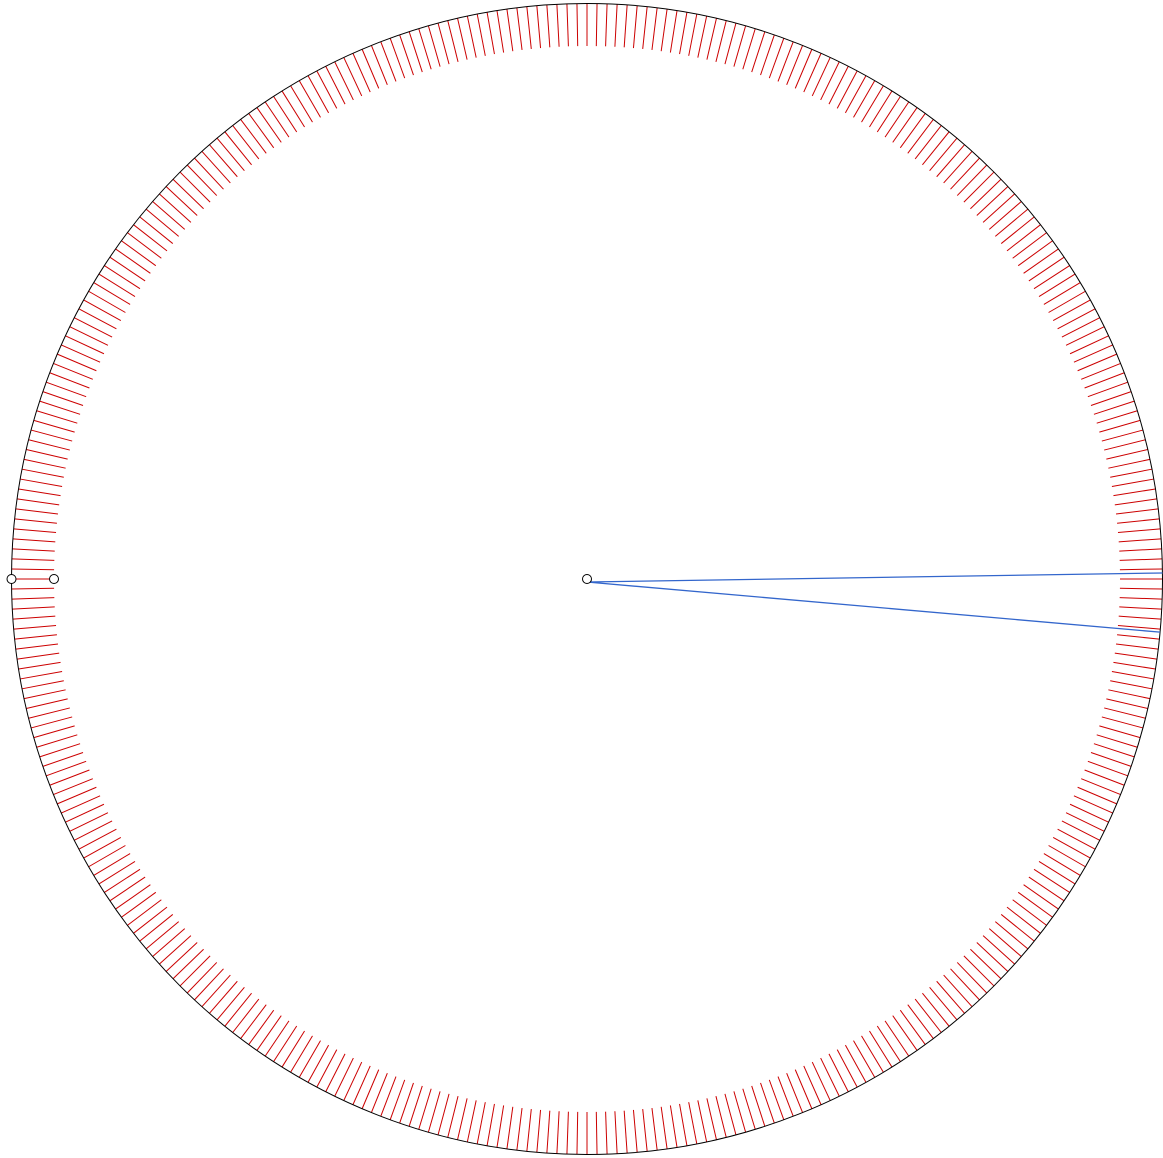  I want to click on ray-lower, so click(873, 607).